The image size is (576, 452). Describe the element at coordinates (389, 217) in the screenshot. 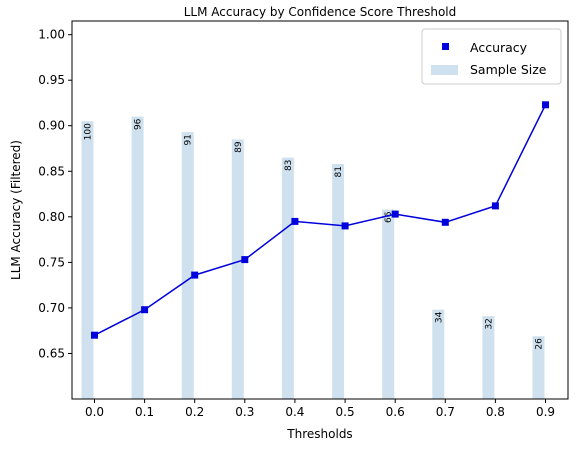

I see `sample-size-bar-label: 66` at that location.